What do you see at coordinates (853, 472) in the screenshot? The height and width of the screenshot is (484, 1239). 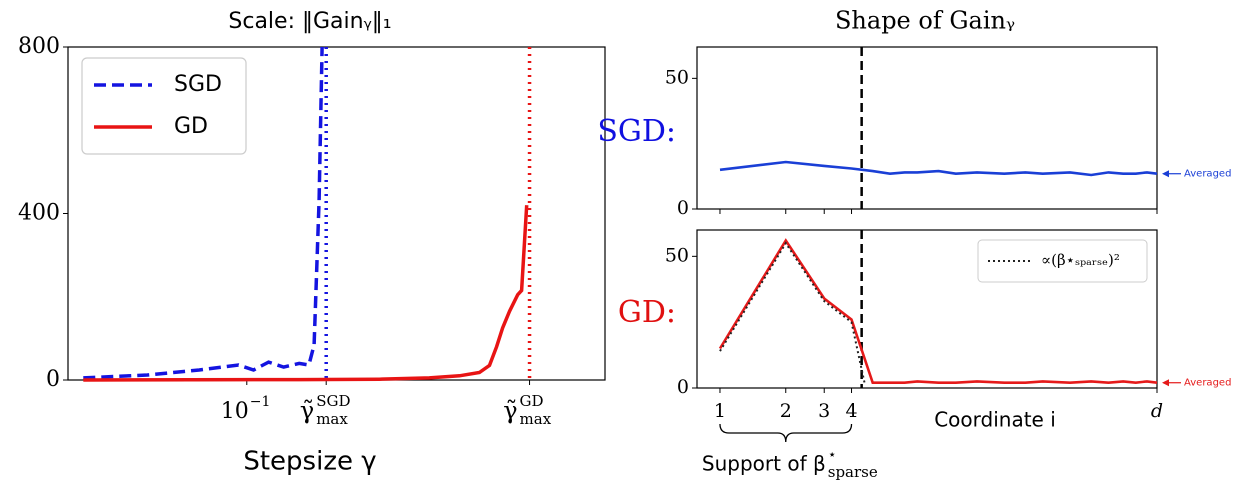 I see `support-label-sub: sparse` at bounding box center [853, 472].